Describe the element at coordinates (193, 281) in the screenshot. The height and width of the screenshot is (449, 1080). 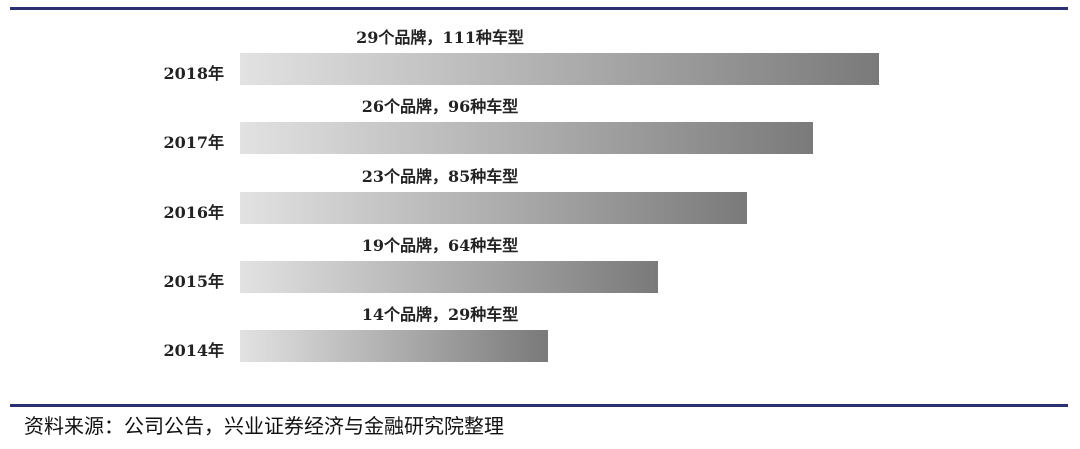
I see `year-label: 2015年` at that location.